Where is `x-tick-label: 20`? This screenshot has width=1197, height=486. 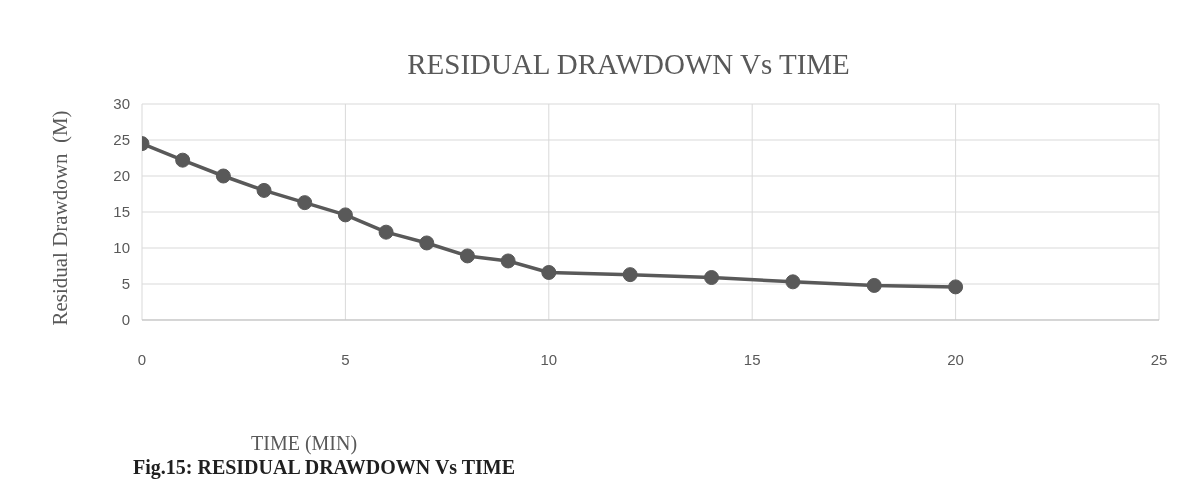 x-tick-label: 20 is located at coordinates (955, 359).